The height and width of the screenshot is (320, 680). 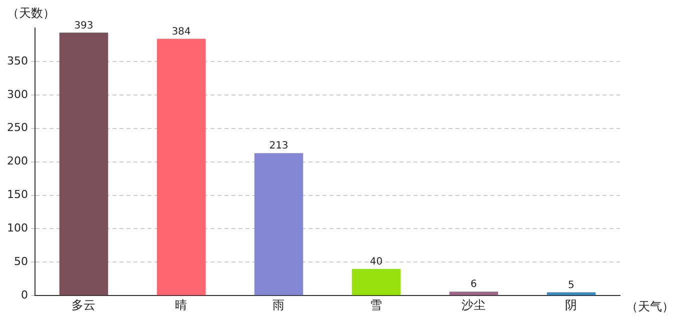 I want to click on y-tick-label: 150, so click(x=17, y=195).